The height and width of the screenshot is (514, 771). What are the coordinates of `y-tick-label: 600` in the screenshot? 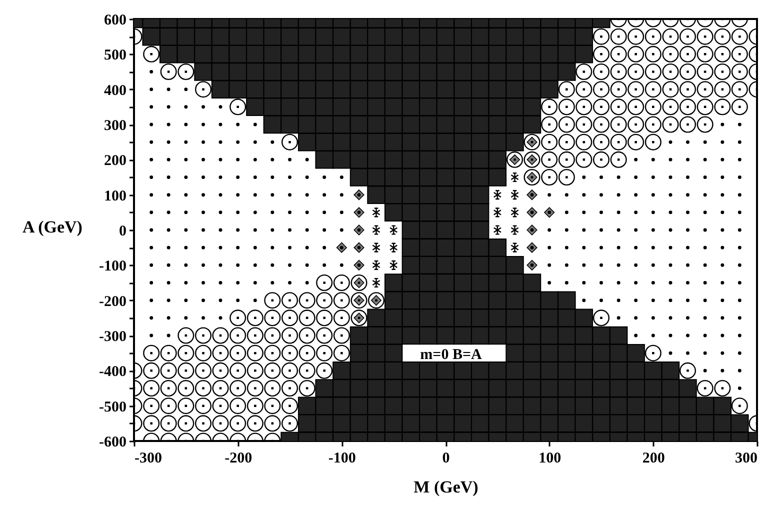 It's located at (115, 20).